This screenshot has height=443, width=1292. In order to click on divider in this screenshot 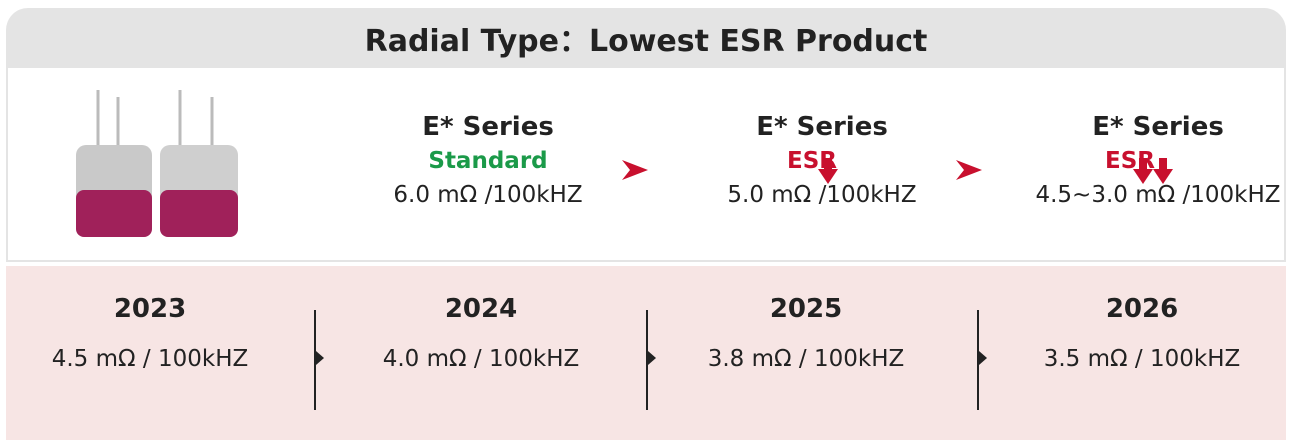, I will do `click(650, 360)`.